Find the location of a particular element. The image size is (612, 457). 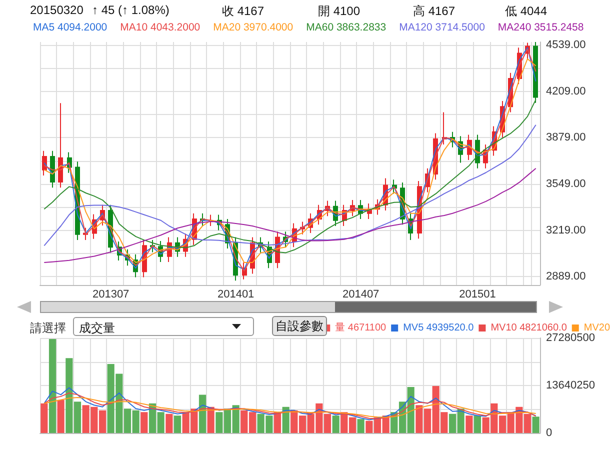

text: 低 4044 is located at coordinates (526, 11).